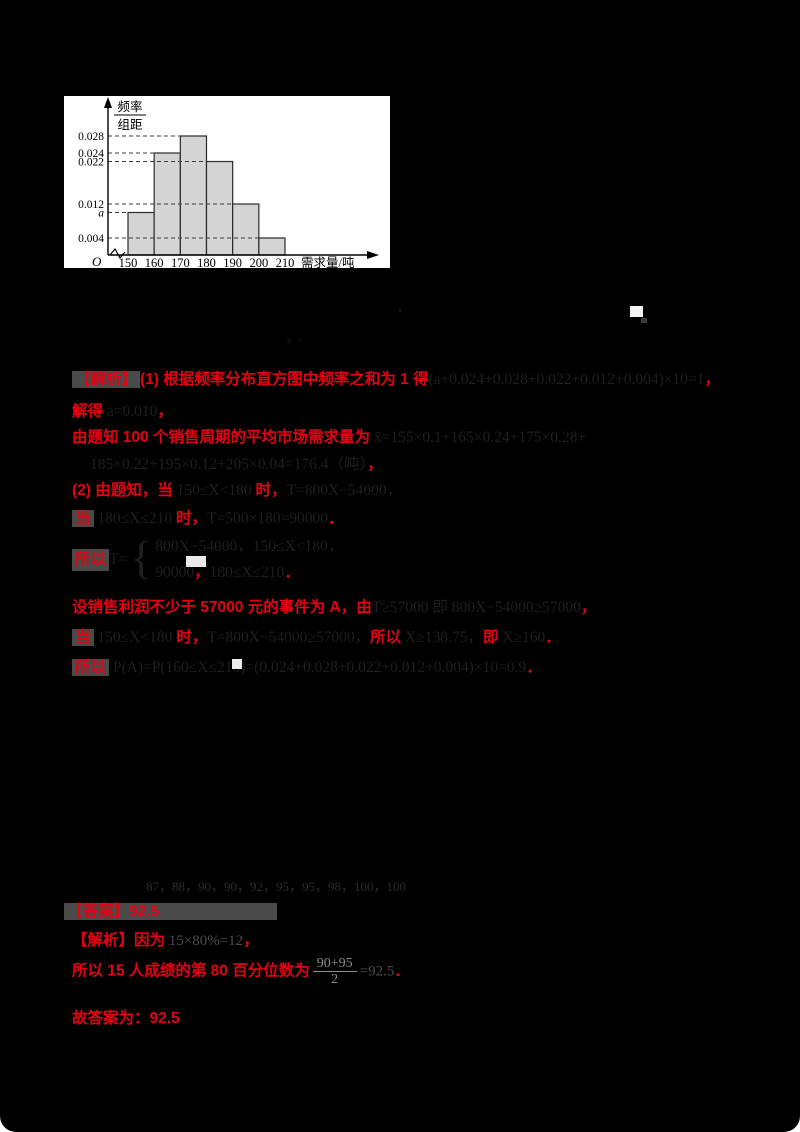 The width and height of the screenshot is (800, 1132). What do you see at coordinates (490, 637) in the screenshot?
I see `text-segment: 即` at bounding box center [490, 637].